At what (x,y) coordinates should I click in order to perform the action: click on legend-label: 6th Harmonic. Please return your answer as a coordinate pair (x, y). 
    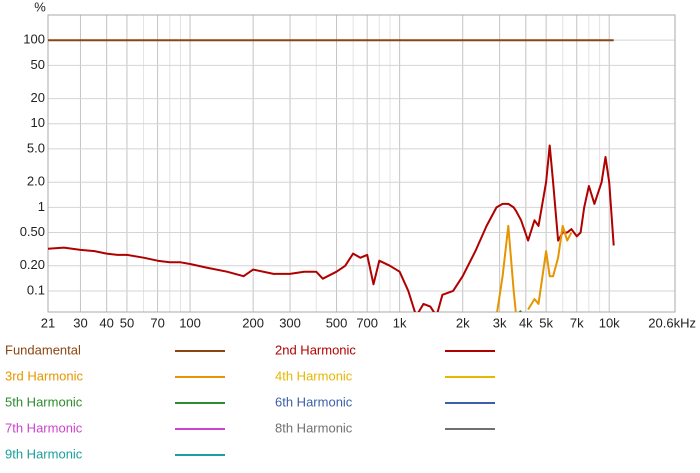
    Looking at the image, I should click on (314, 401).